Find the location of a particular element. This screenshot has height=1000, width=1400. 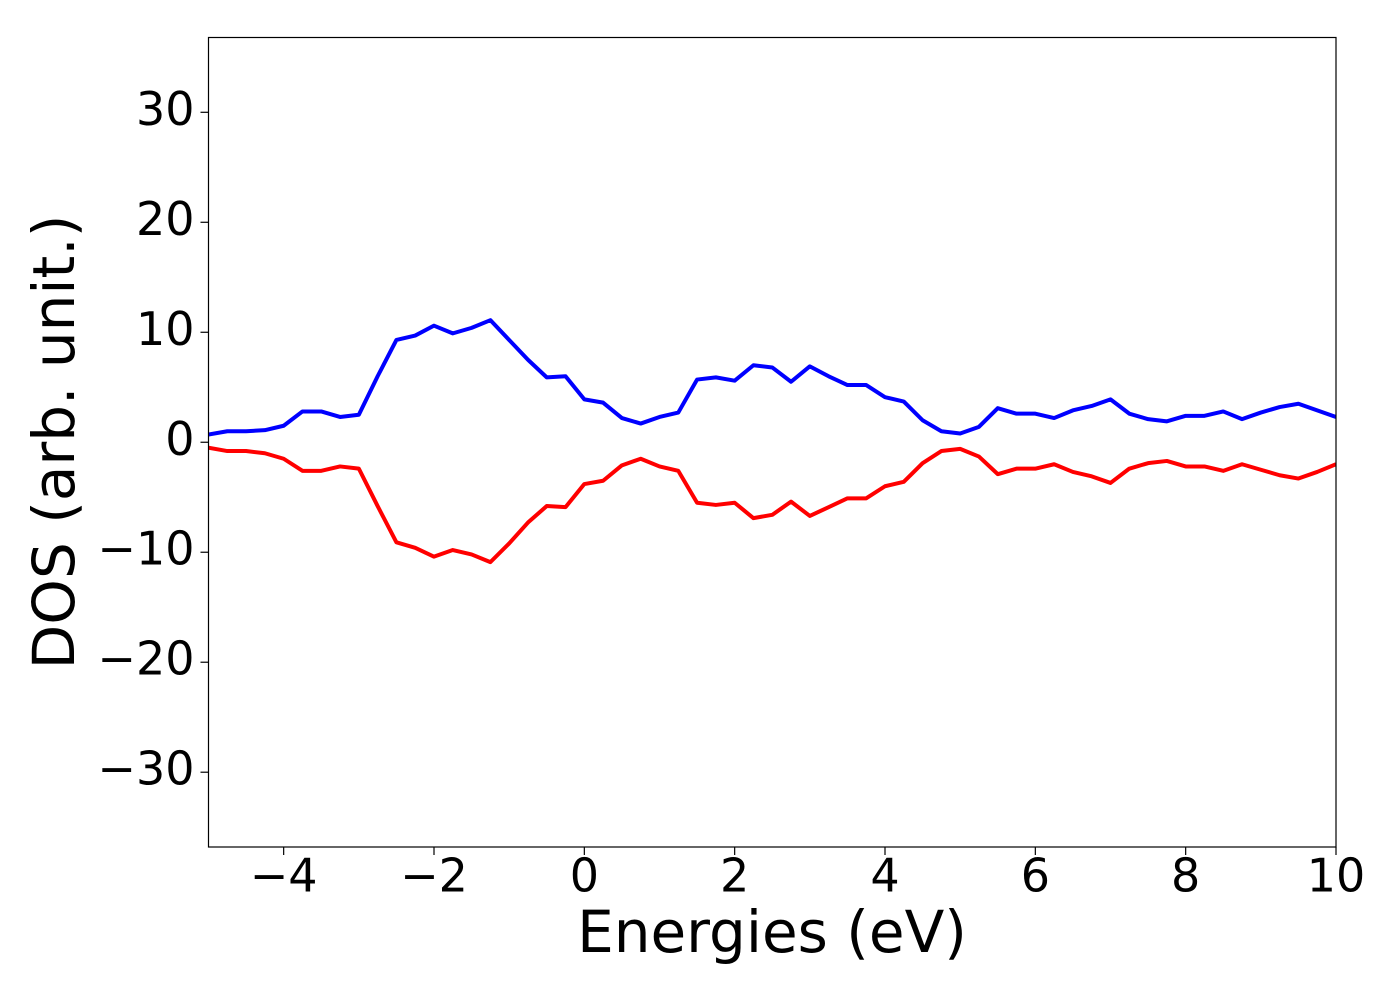

x-tick-label: 6 is located at coordinates (1035, 876).